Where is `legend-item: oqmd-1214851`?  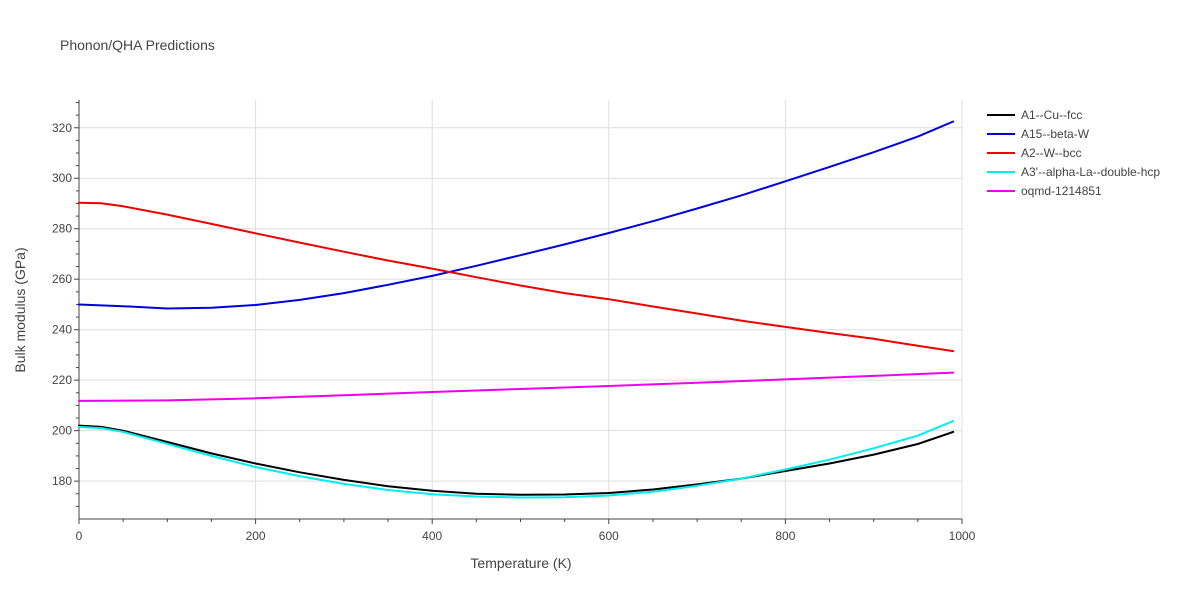
legend-item: oqmd-1214851 is located at coordinates (1044, 191).